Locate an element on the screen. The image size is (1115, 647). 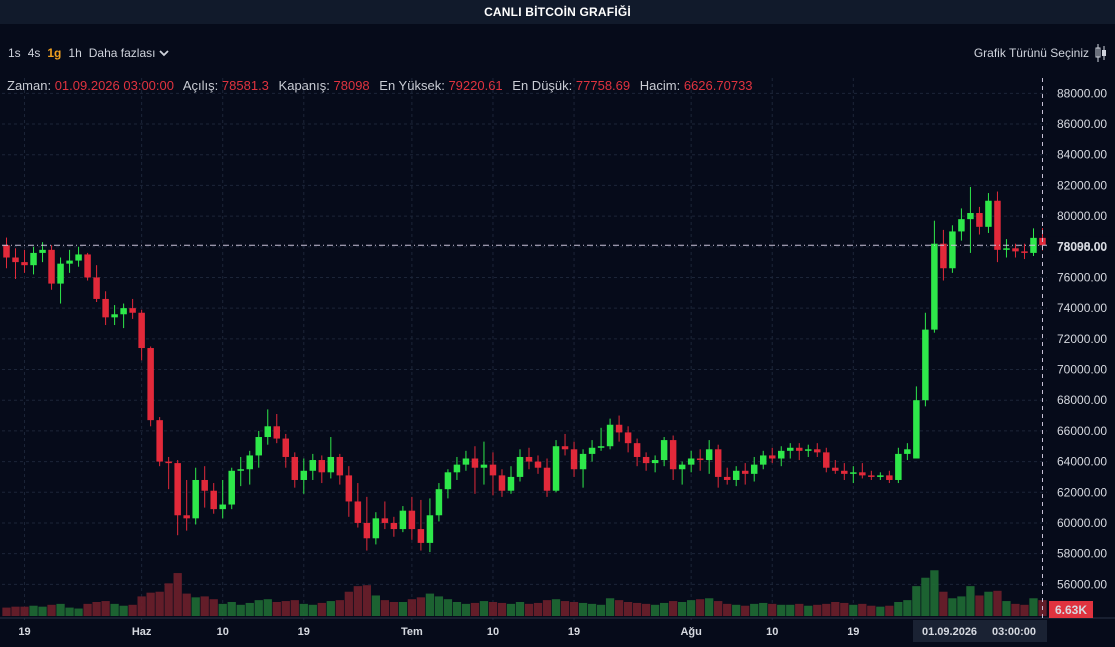
time-tick-label: 19 is located at coordinates (574, 632).